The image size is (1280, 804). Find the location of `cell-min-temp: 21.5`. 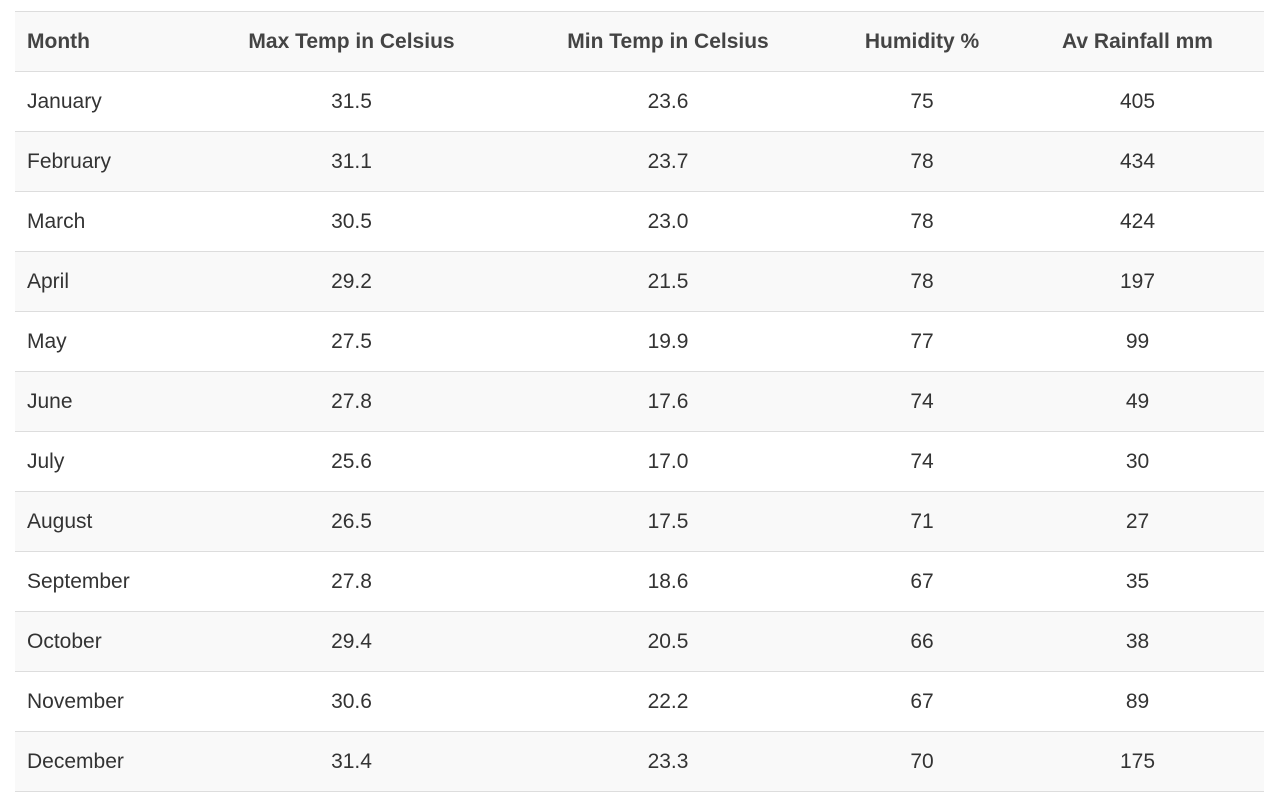

cell-min-temp: 21.5 is located at coordinates (668, 281).